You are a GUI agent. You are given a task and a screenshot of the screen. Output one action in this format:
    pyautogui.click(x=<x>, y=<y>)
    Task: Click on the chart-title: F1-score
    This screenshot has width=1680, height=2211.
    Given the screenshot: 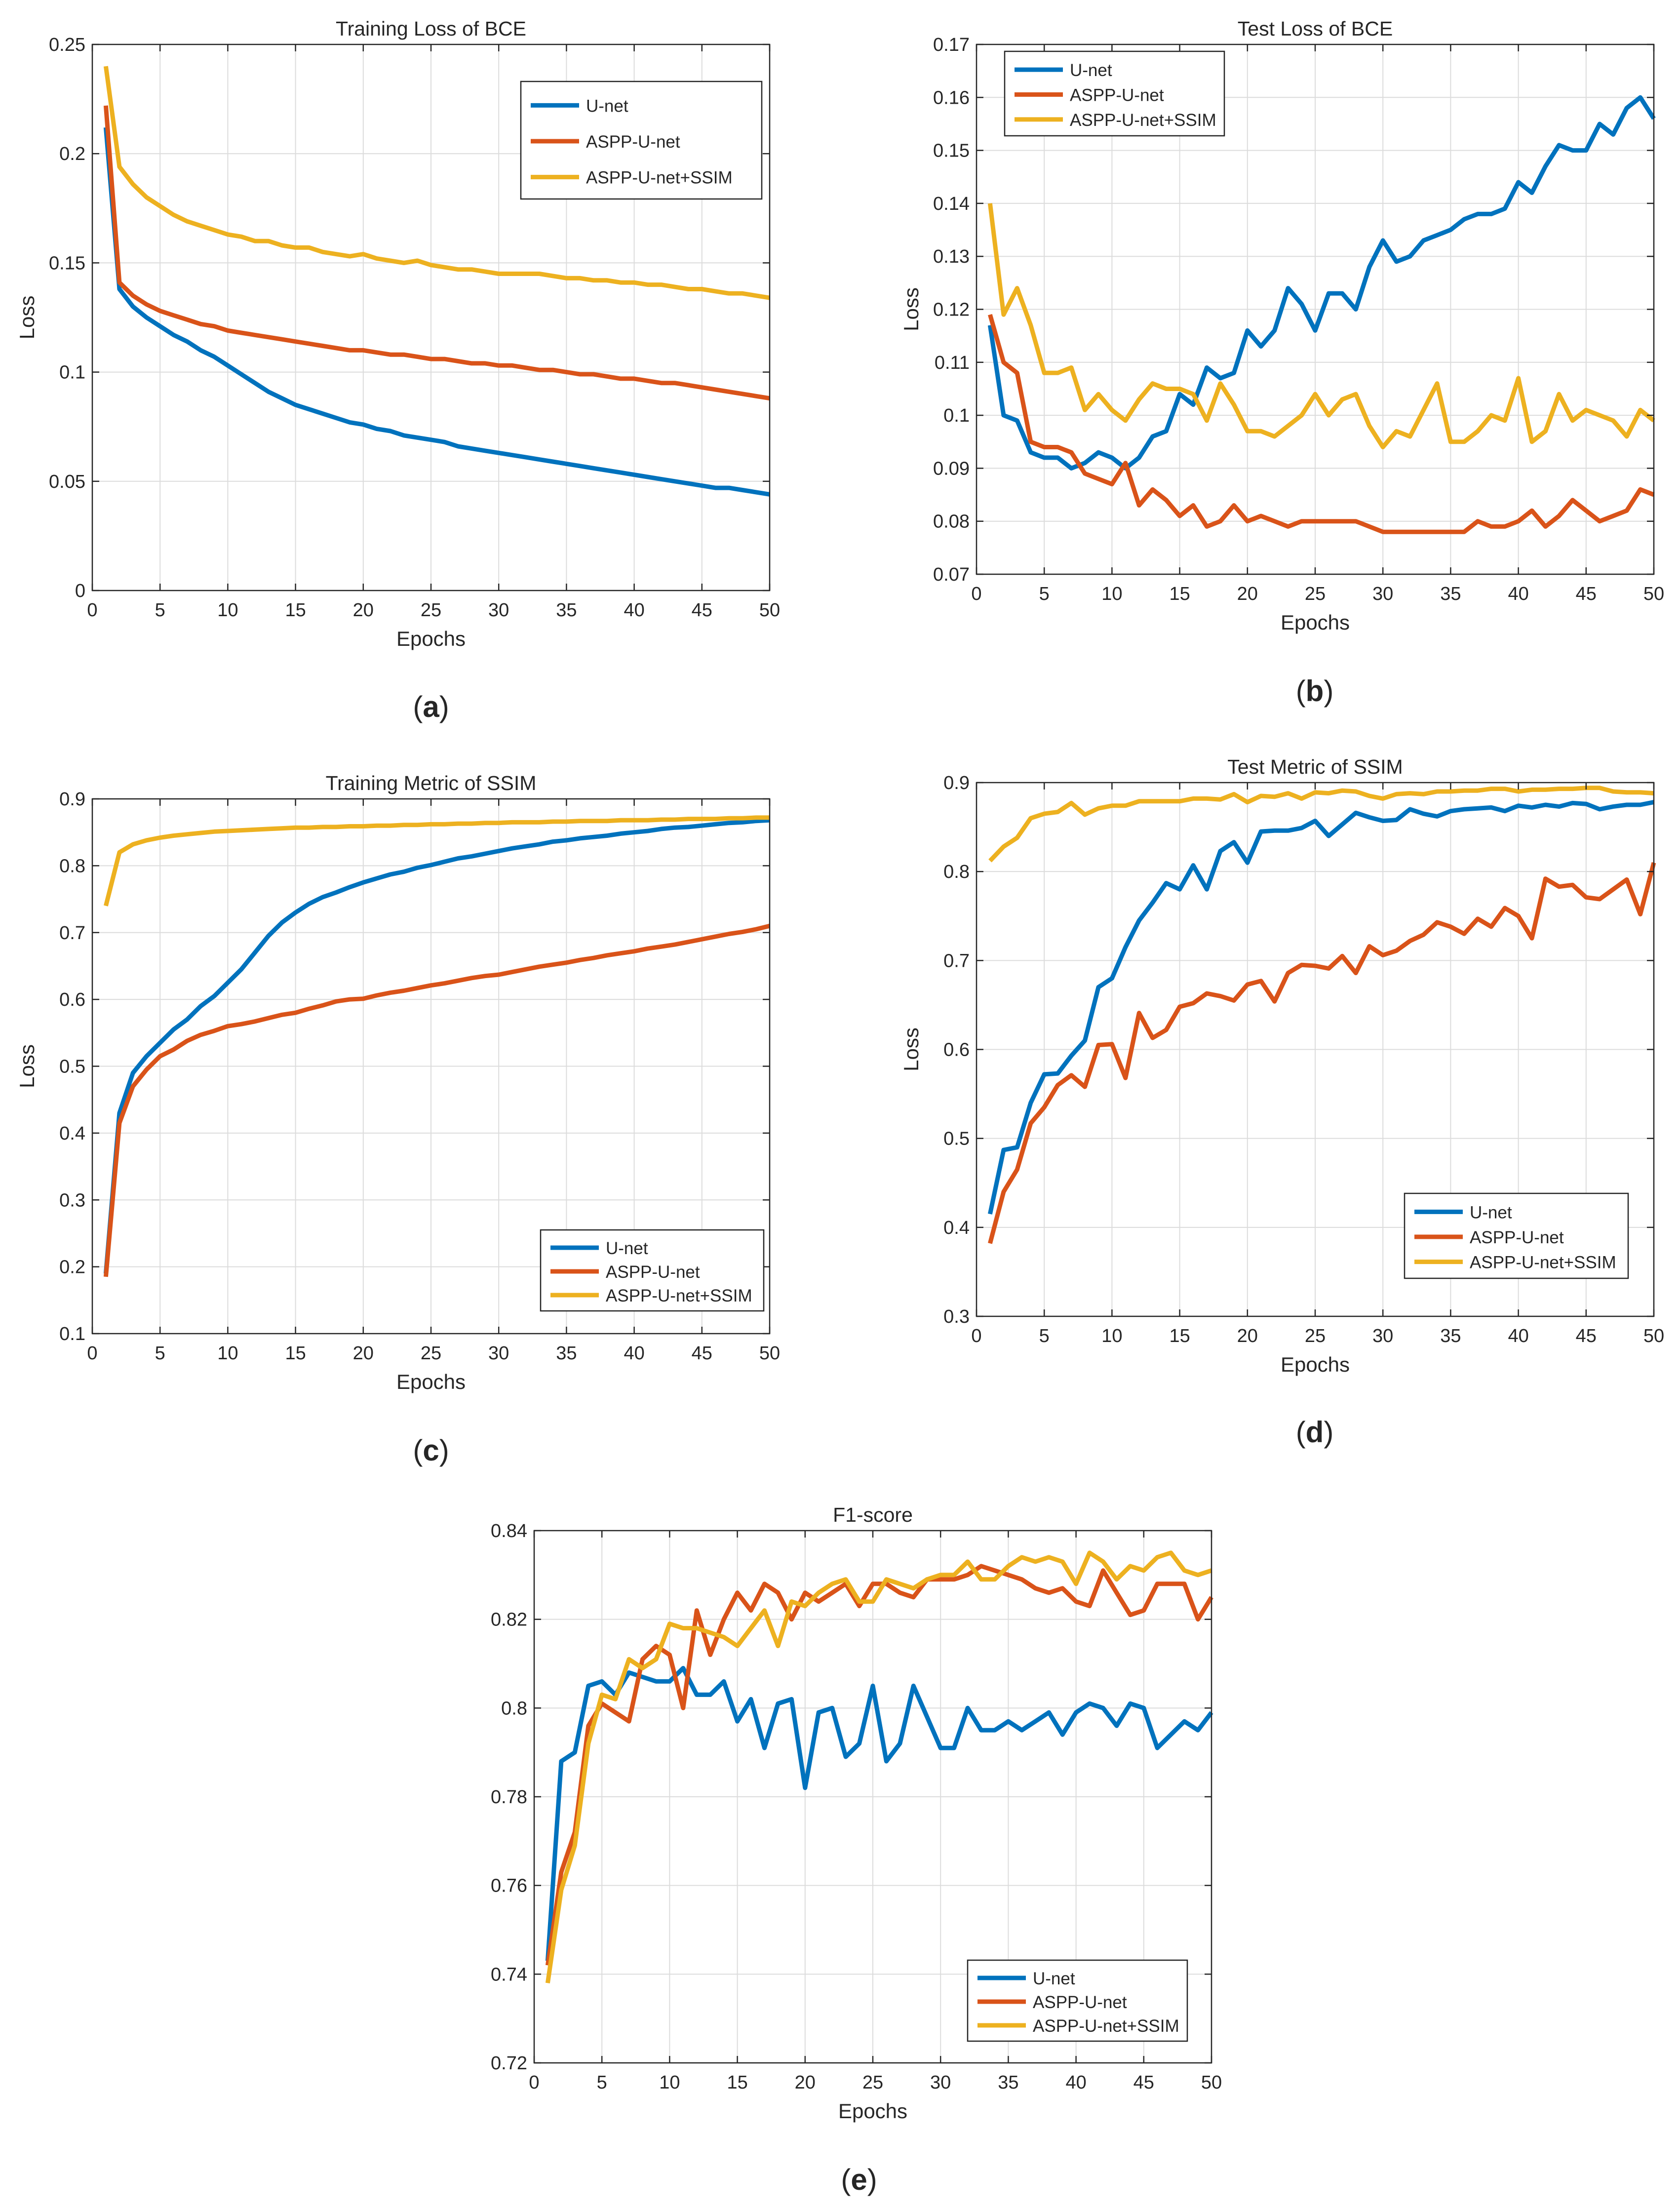 What is the action you would take?
    pyautogui.click(x=873, y=1514)
    